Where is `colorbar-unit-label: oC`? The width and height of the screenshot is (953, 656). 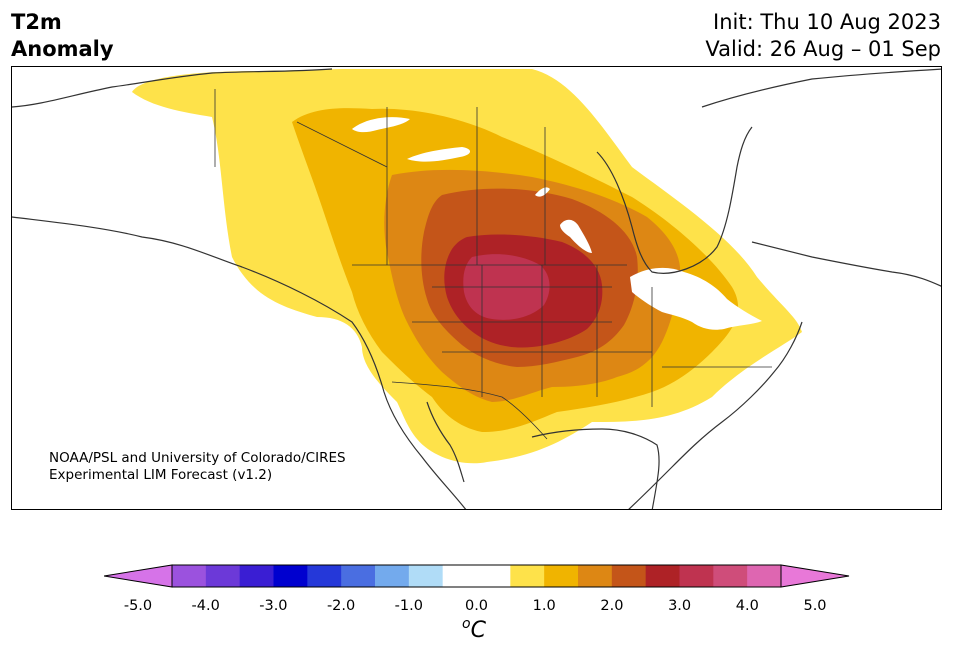
colorbar-unit-label: oC is located at coordinates (474, 629).